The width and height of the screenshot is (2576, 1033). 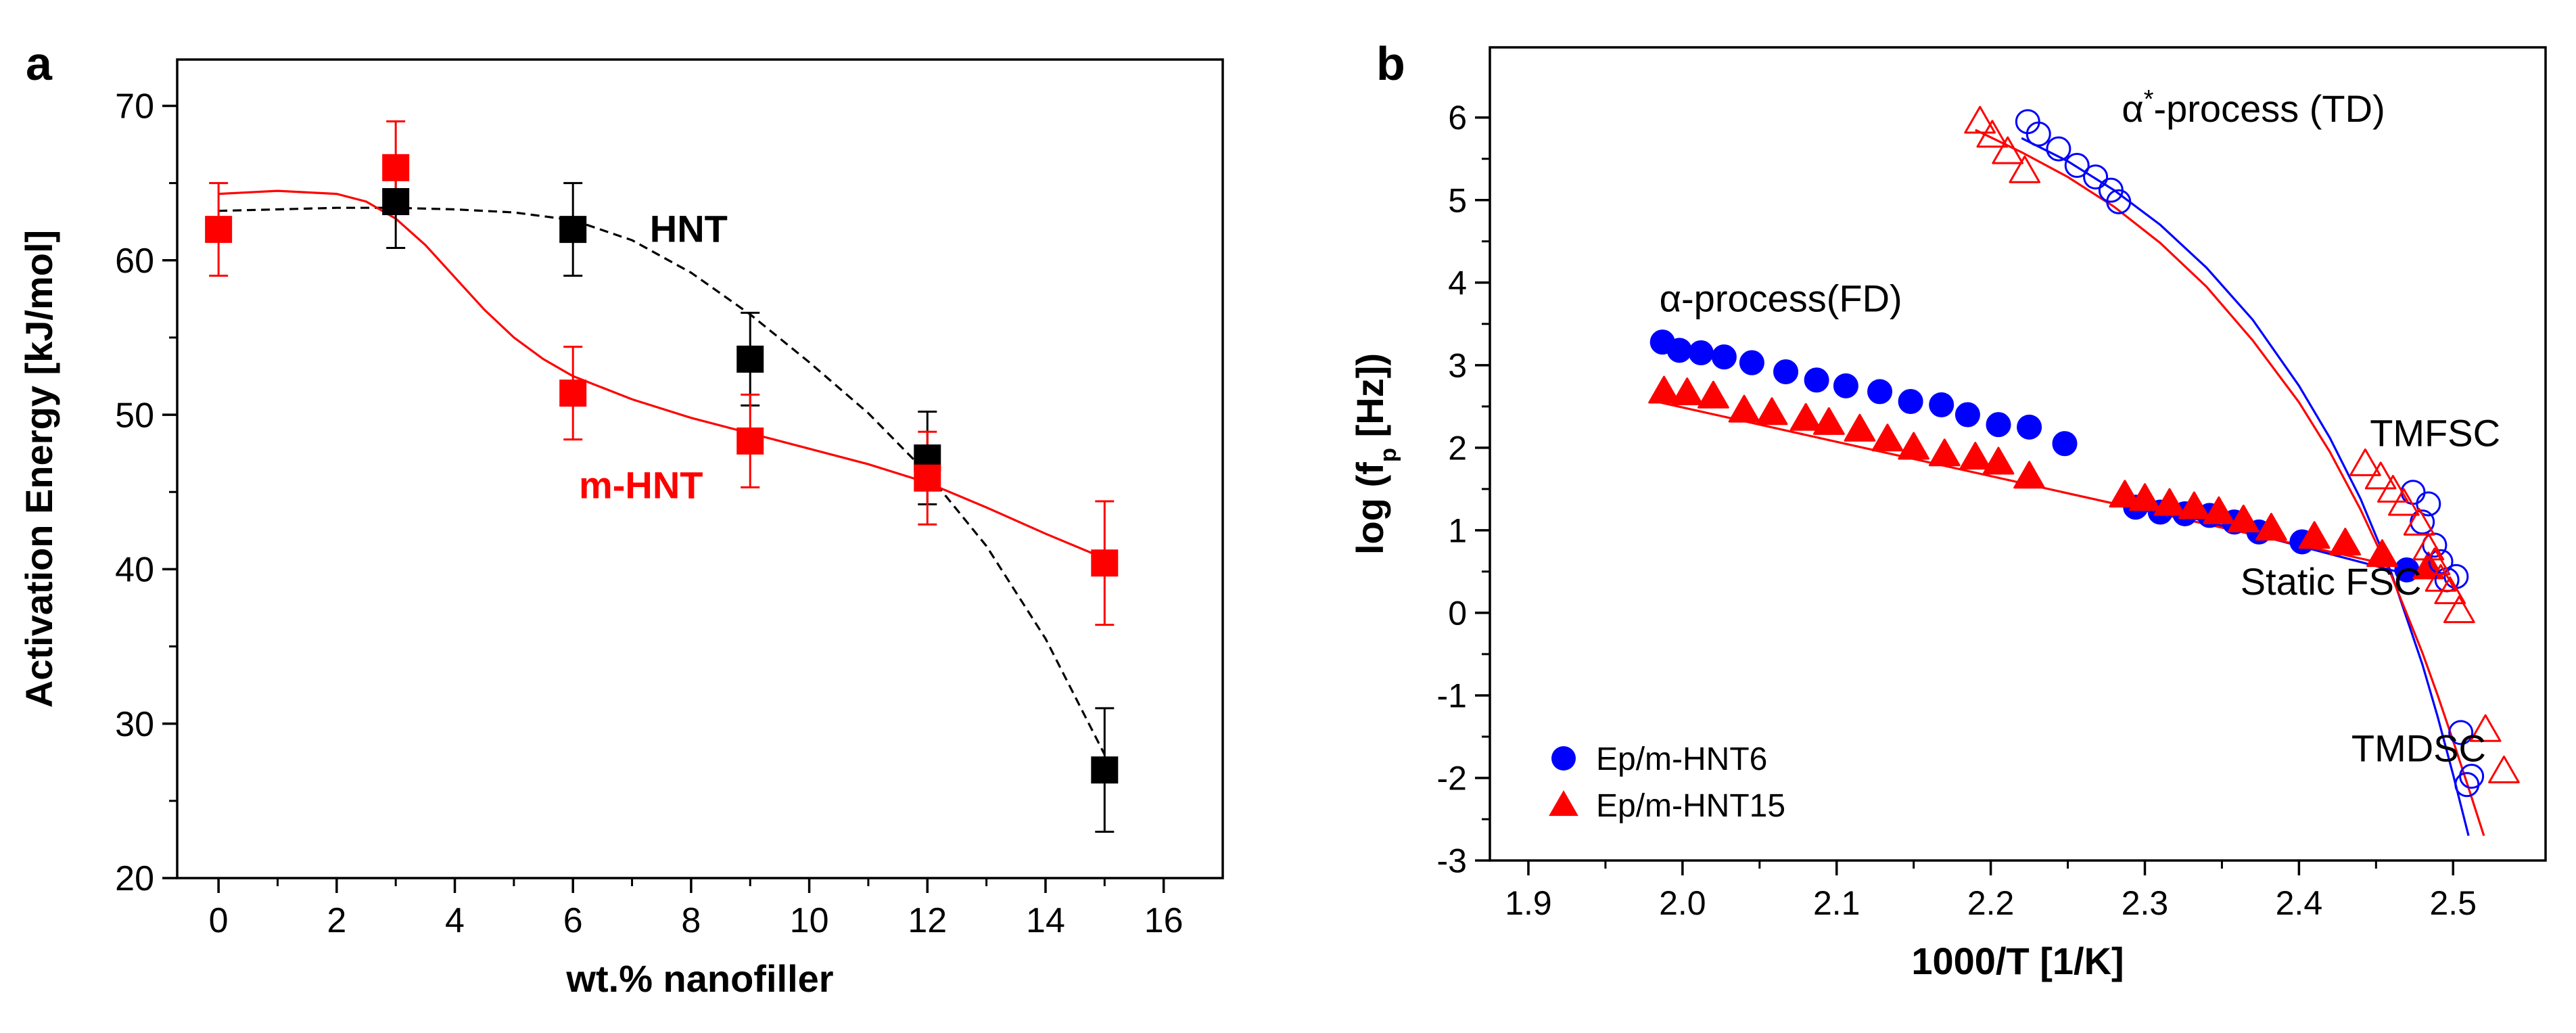 I want to click on y-tick-label: 20, so click(x=134, y=878).